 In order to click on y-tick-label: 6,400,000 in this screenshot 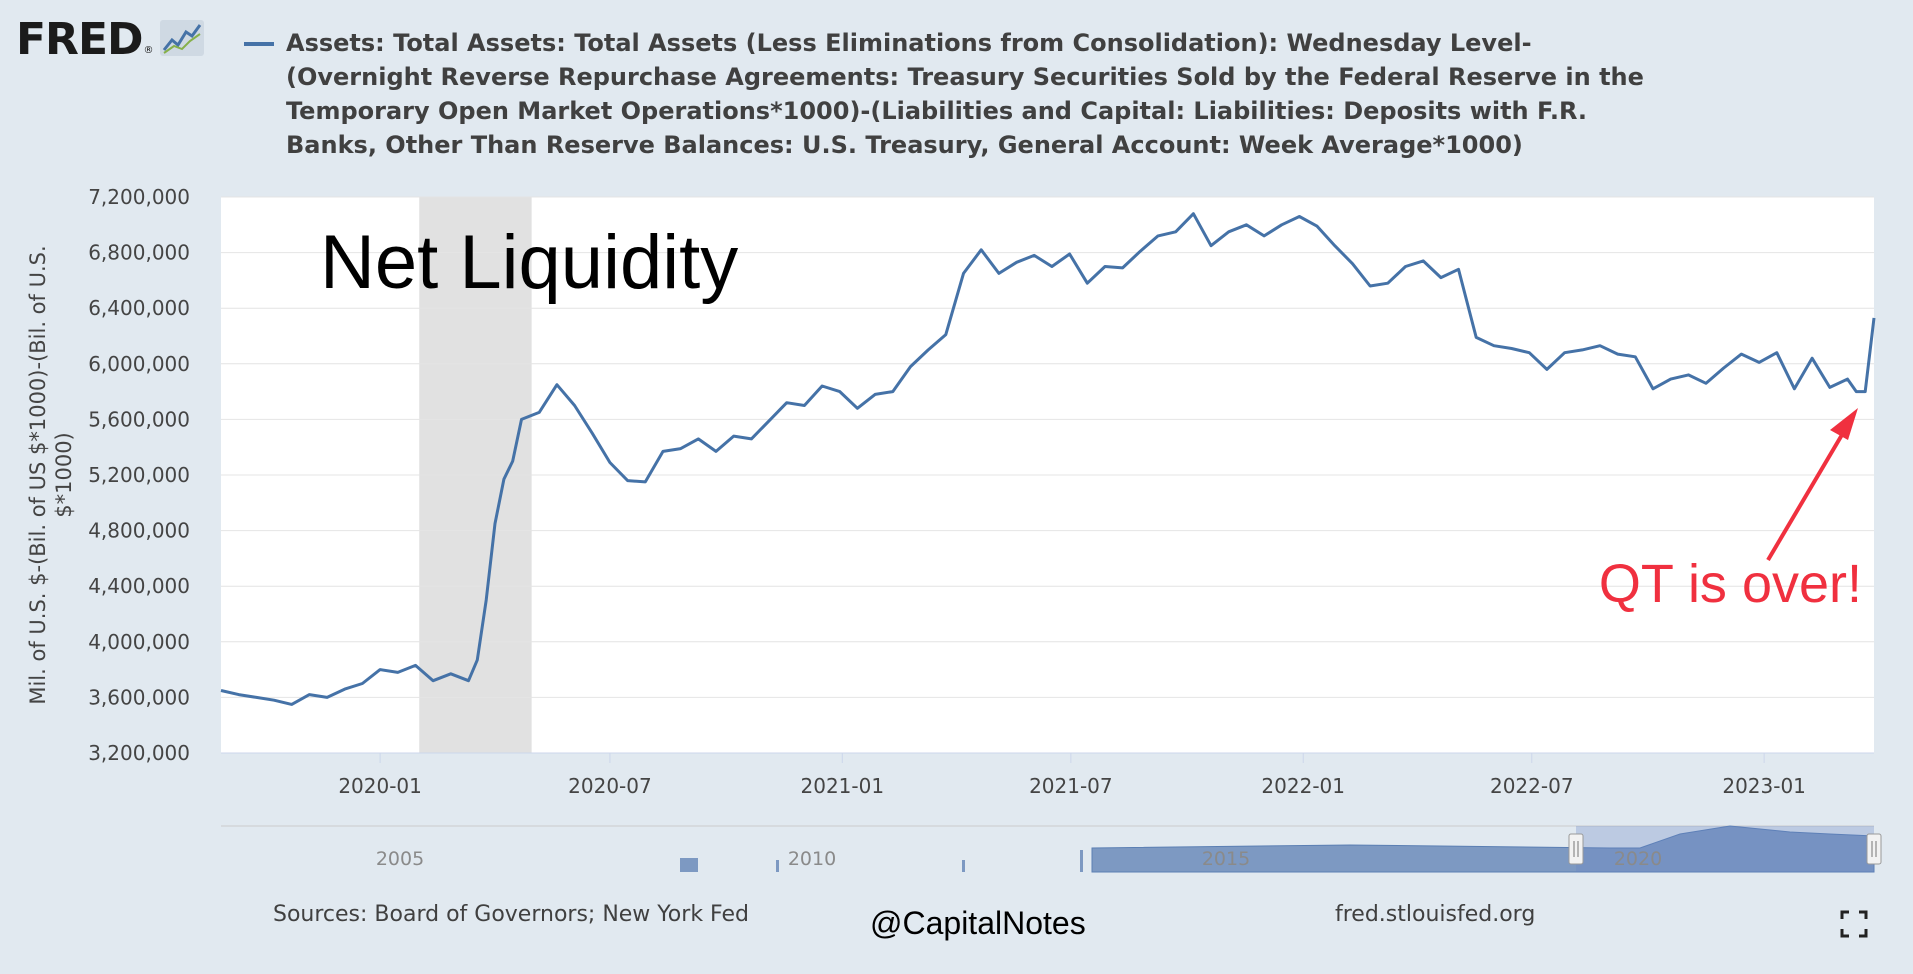, I will do `click(139, 308)`.